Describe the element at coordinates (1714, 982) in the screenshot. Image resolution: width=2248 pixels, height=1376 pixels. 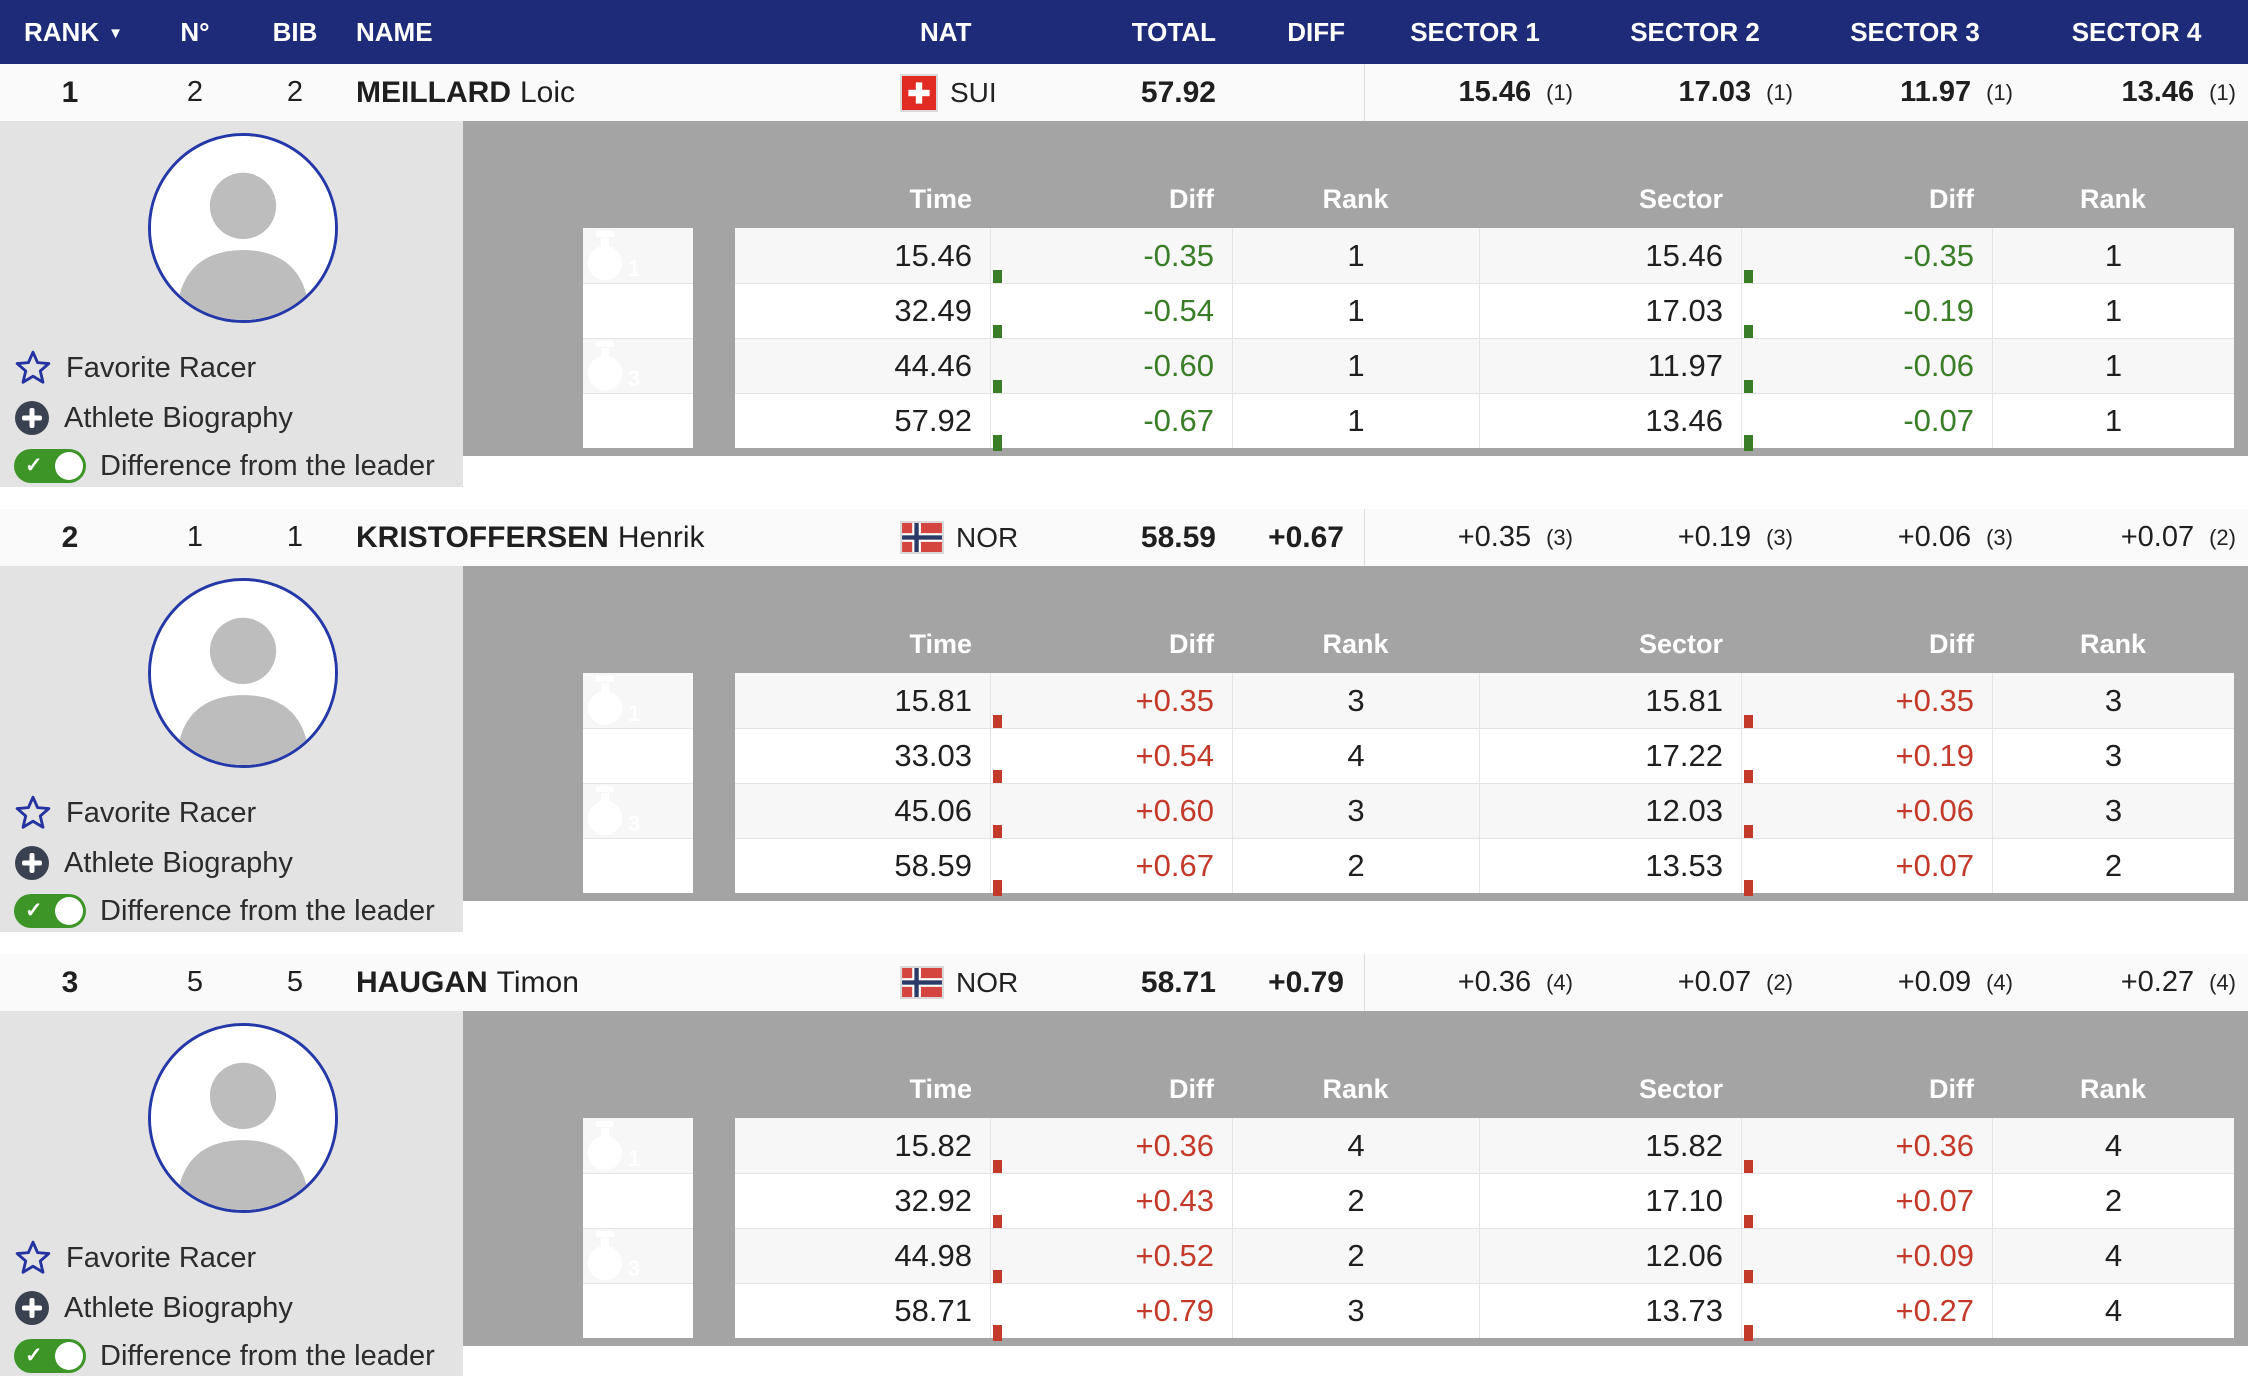
I see `sector2-value: +0.07` at that location.